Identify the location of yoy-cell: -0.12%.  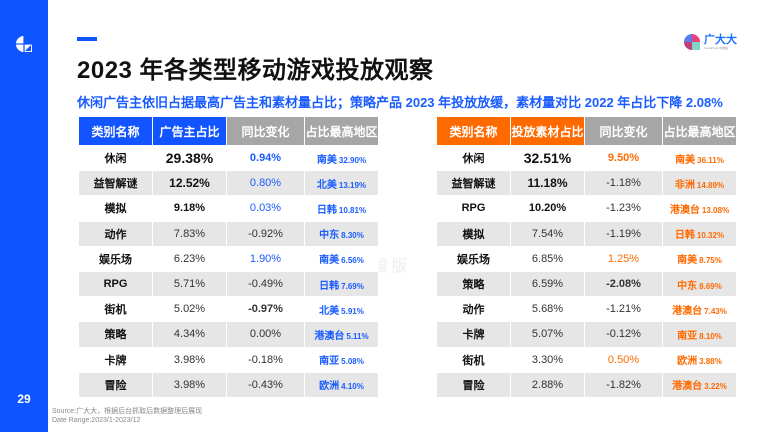
(624, 334).